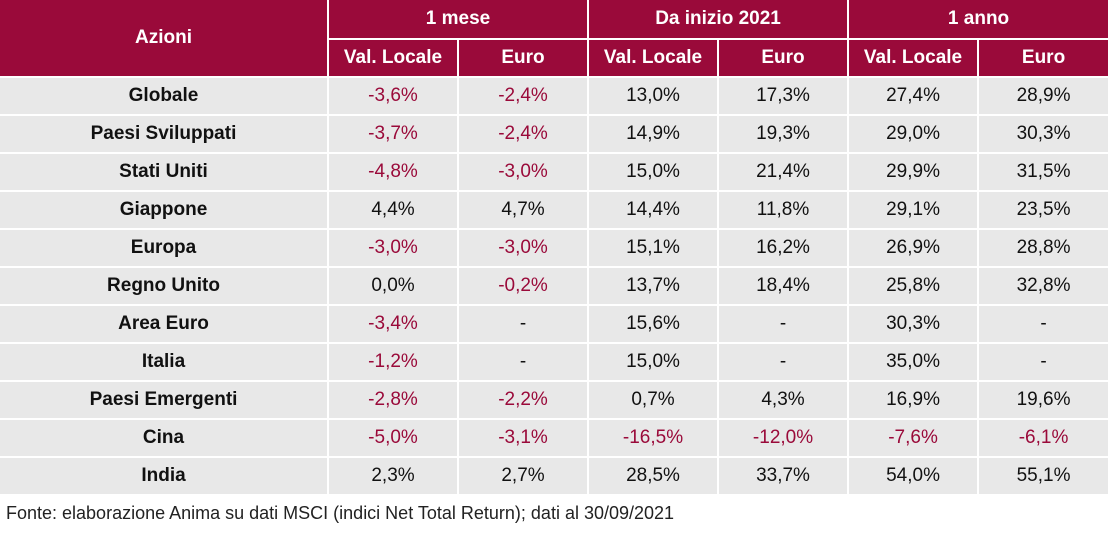 The width and height of the screenshot is (1108, 533). What do you see at coordinates (783, 58) in the screenshot?
I see `subheader-ytd-euro: Euro` at bounding box center [783, 58].